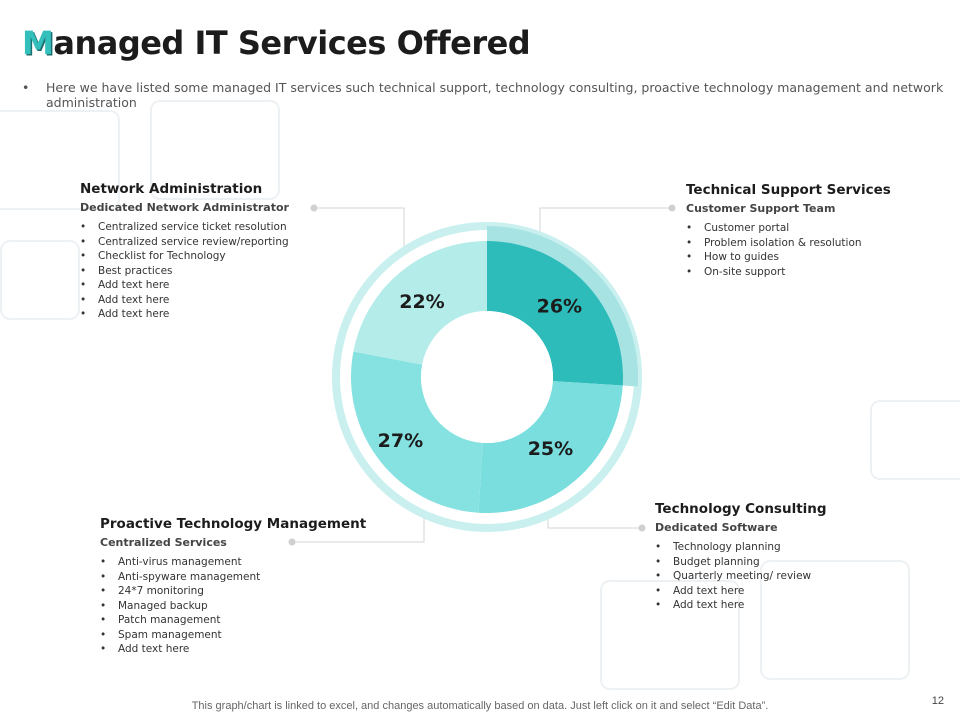 This screenshot has width=960, height=720. Describe the element at coordinates (292, 542) in the screenshot. I see `connector-dot-proactive` at that location.